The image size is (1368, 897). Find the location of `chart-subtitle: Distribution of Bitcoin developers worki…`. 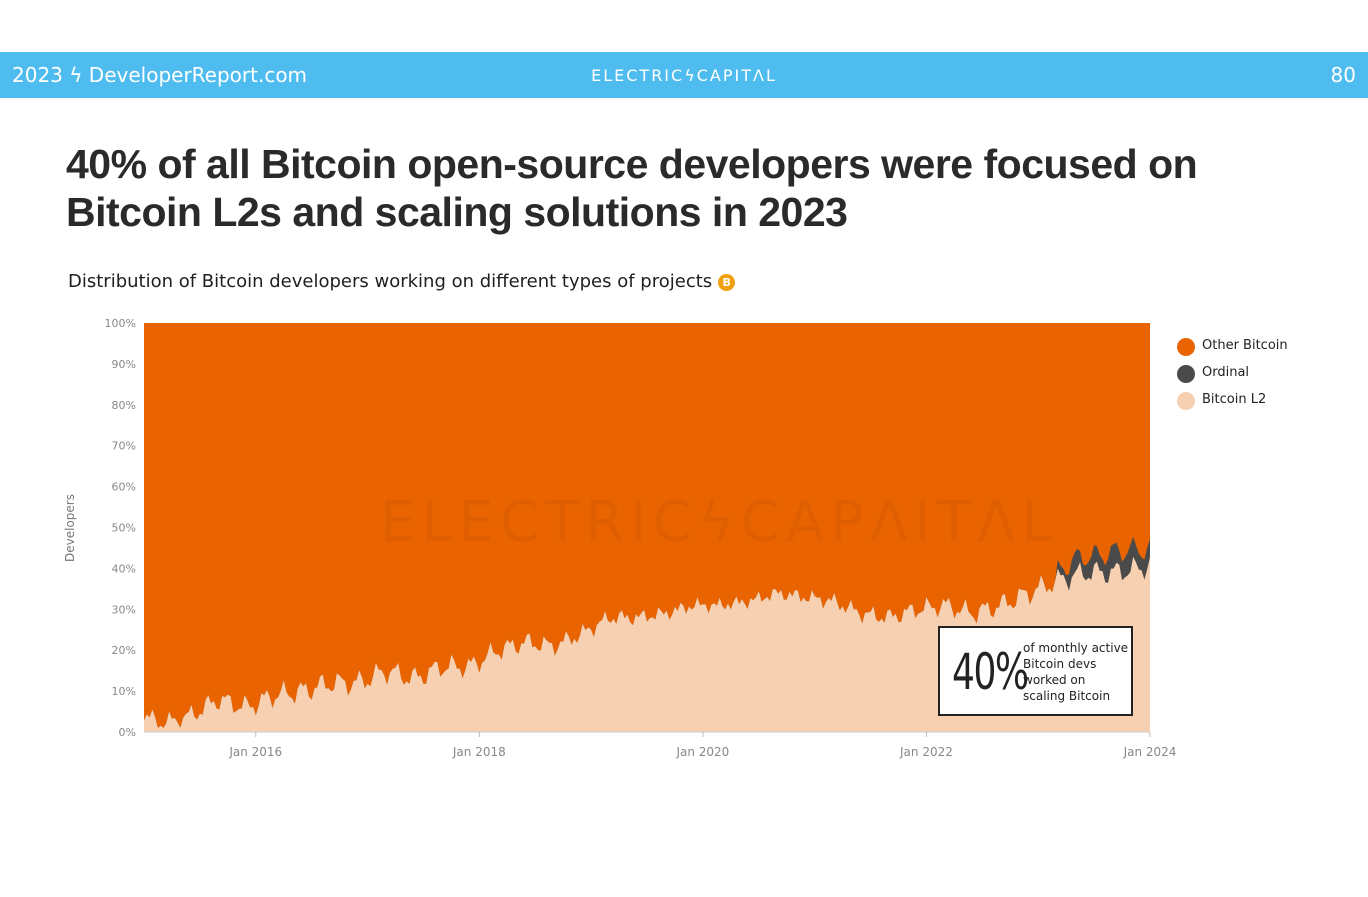

chart-subtitle: Distribution of Bitcoin developers worki… is located at coordinates (402, 281).